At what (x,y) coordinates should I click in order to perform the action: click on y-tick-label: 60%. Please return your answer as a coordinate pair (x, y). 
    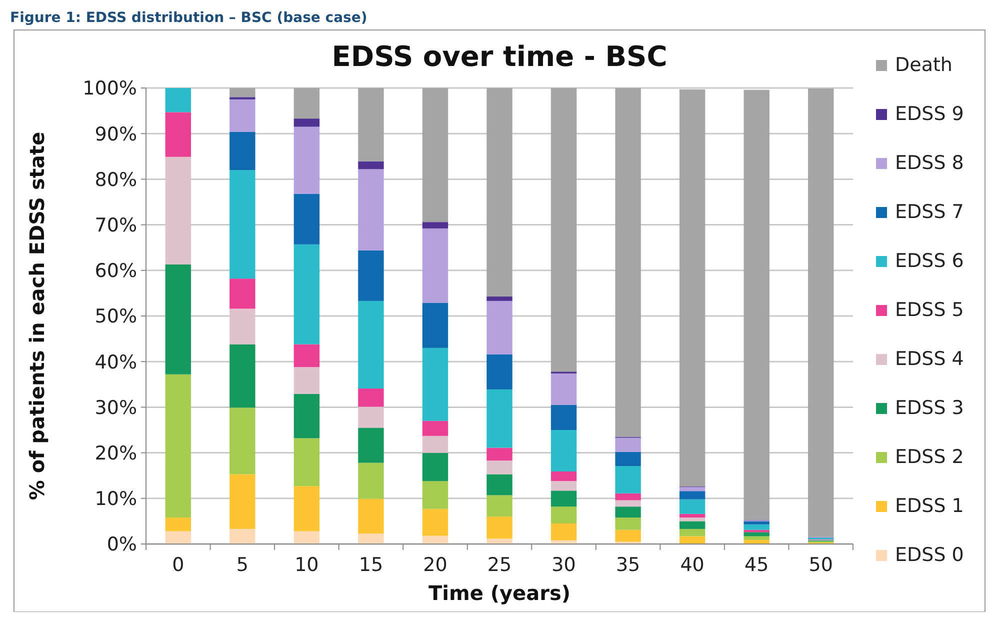
    Looking at the image, I should click on (115, 271).